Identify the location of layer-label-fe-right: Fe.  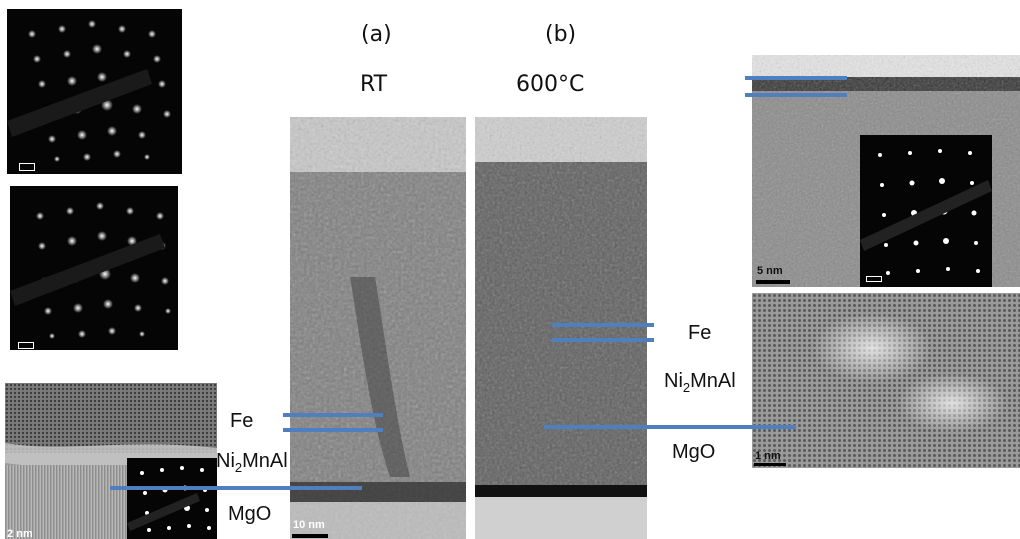
(700, 333).